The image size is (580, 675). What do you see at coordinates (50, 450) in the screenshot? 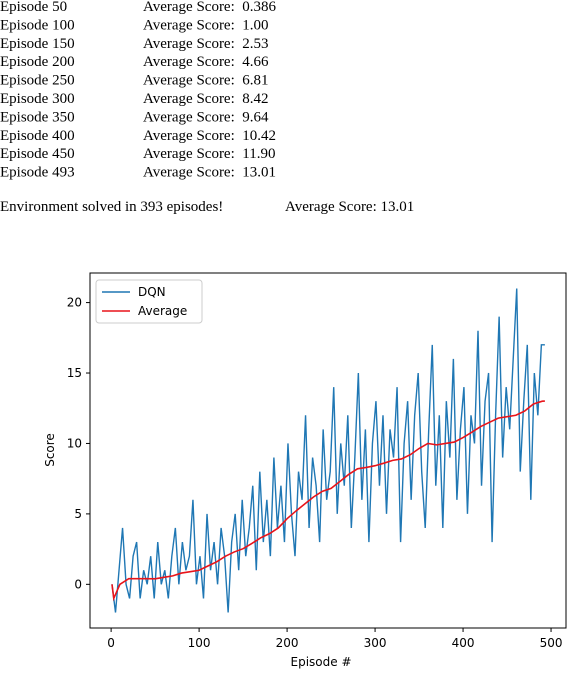
I see `y-axis-label: Score` at bounding box center [50, 450].